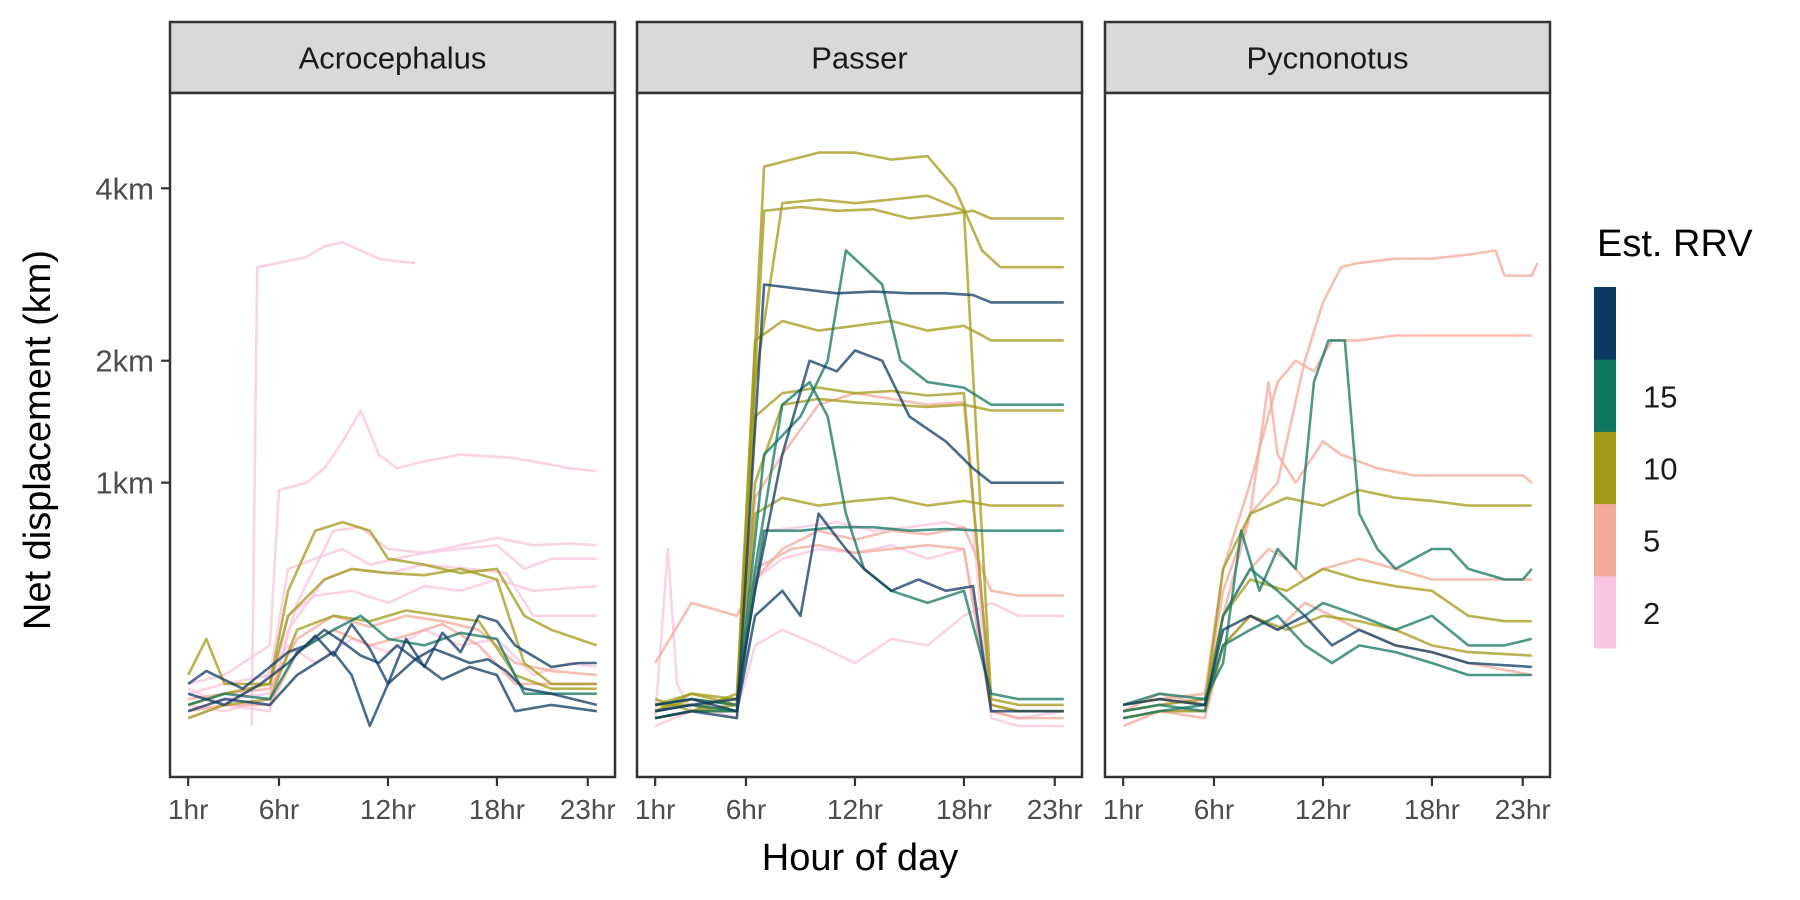 Image resolution: width=1800 pixels, height=900 pixels. What do you see at coordinates (1675, 244) in the screenshot?
I see `legend-title: Est. RRV` at bounding box center [1675, 244].